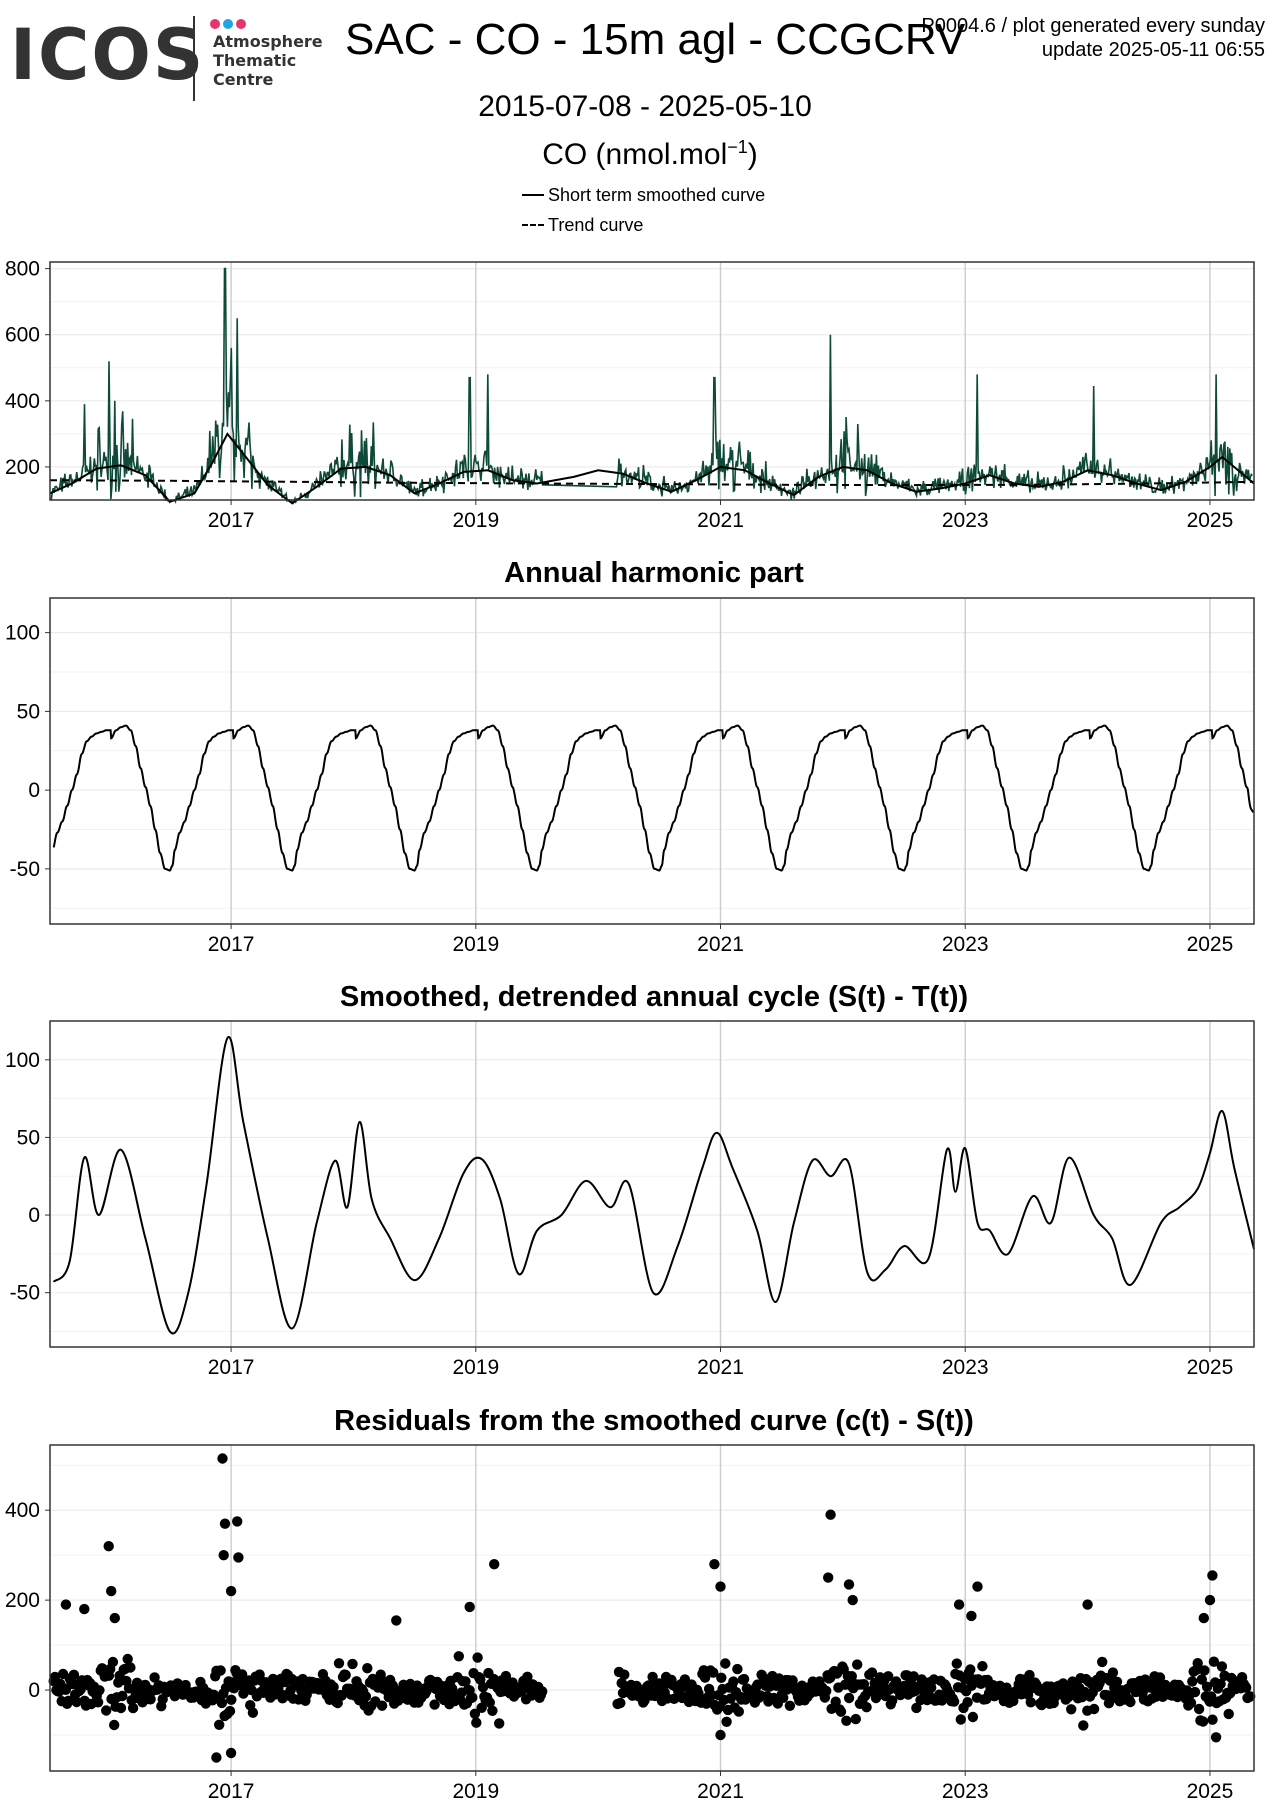 The image size is (1275, 1800). Describe the element at coordinates (720, 1790) in the screenshot. I see `x-tick-label: 2021` at that location.